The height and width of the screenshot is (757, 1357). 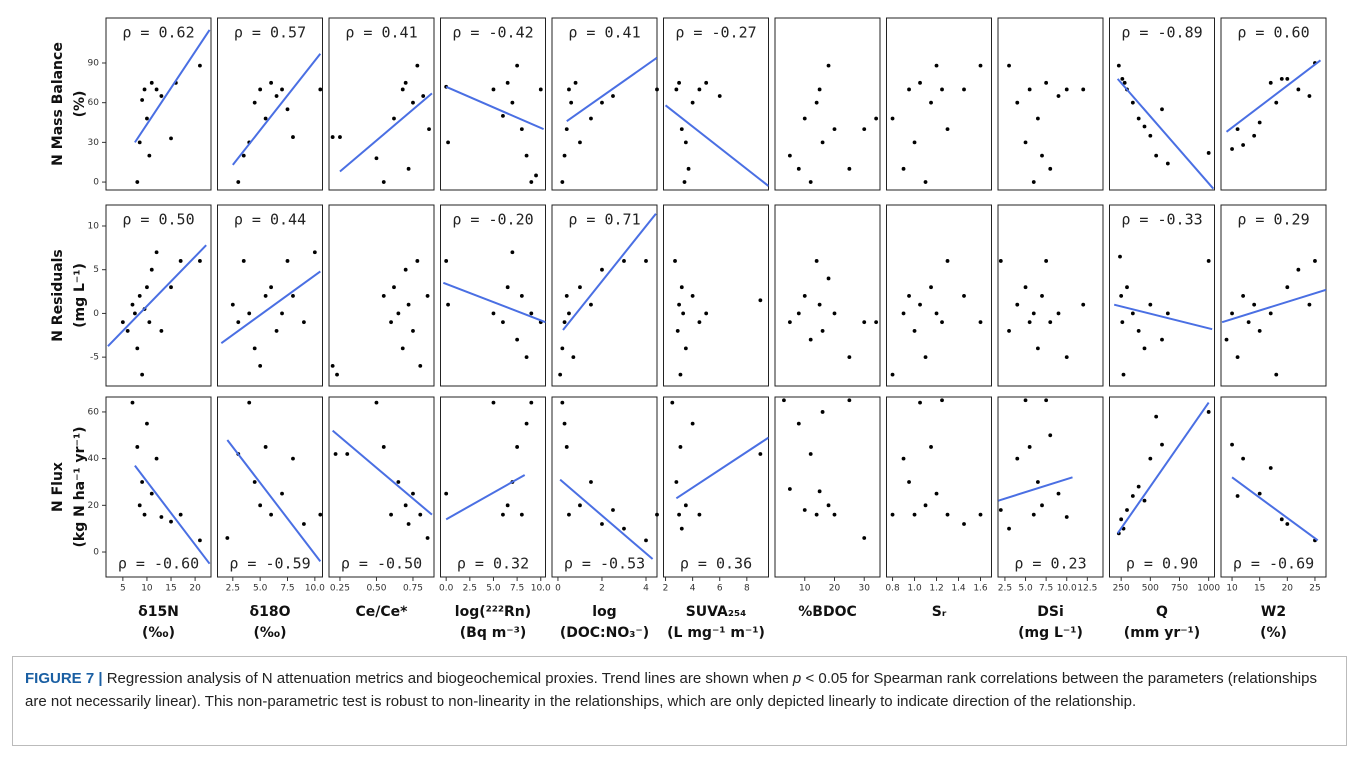 What do you see at coordinates (94, 63) in the screenshot?
I see `y-tick-label: 90` at bounding box center [94, 63].